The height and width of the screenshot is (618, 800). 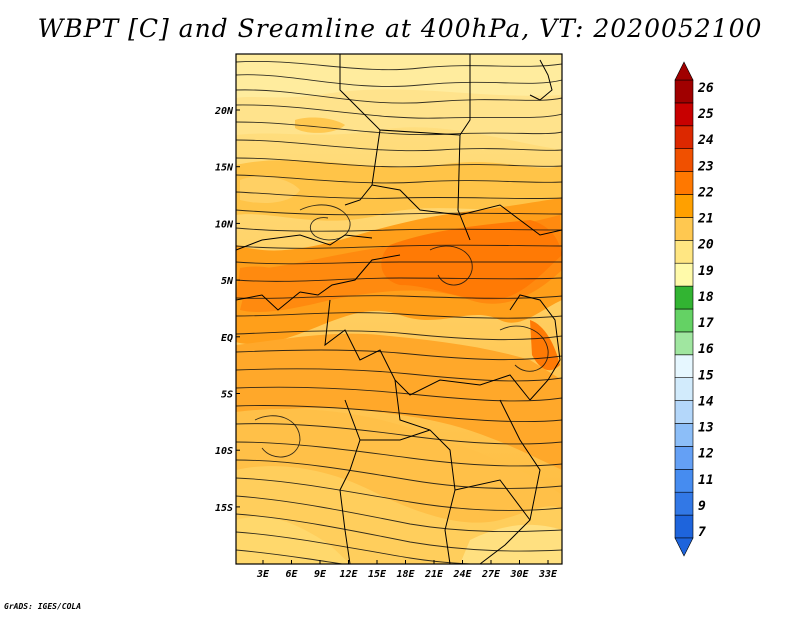 What do you see at coordinates (705, 114) in the screenshot?
I see `colorbar-label: 25` at bounding box center [705, 114].